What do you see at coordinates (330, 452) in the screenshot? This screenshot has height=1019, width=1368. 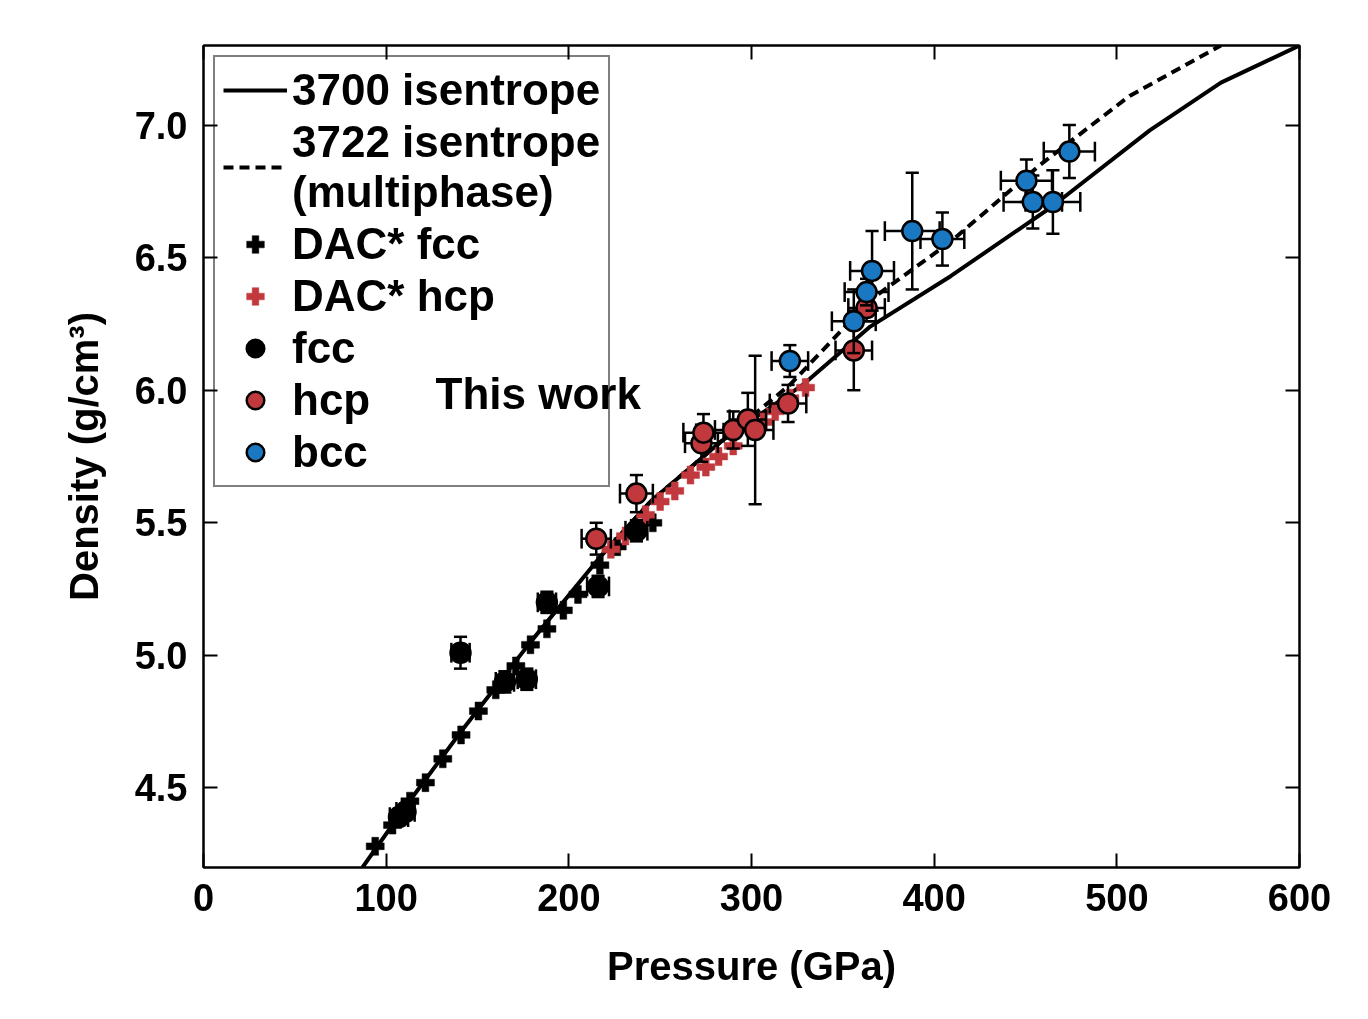 I see `legend-label: bcc` at bounding box center [330, 452].